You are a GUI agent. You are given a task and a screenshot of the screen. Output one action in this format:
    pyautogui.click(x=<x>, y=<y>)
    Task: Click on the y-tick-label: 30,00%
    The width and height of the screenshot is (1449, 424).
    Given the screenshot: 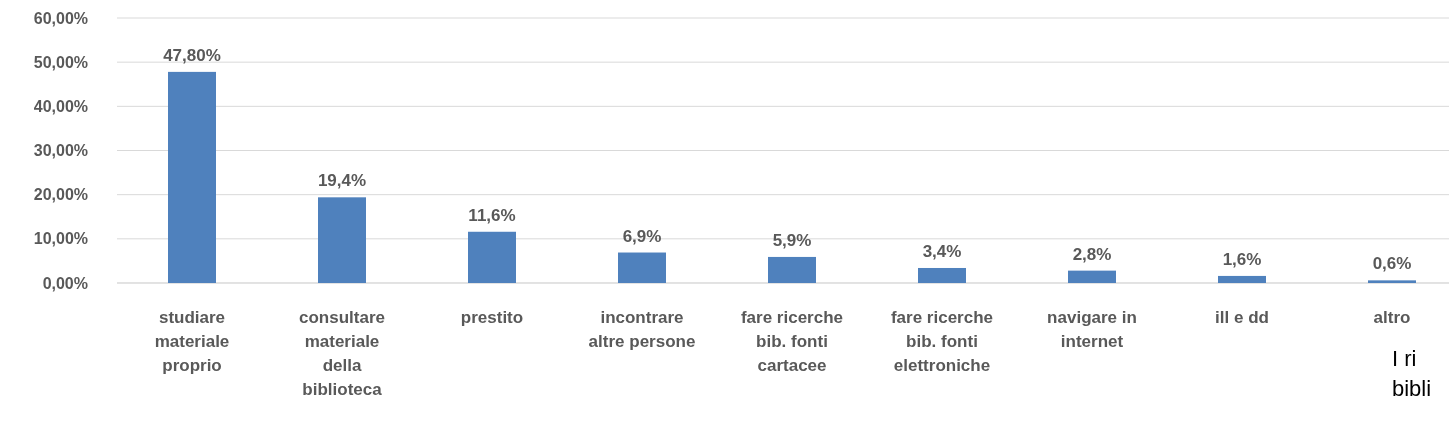 What is the action you would take?
    pyautogui.click(x=60, y=151)
    